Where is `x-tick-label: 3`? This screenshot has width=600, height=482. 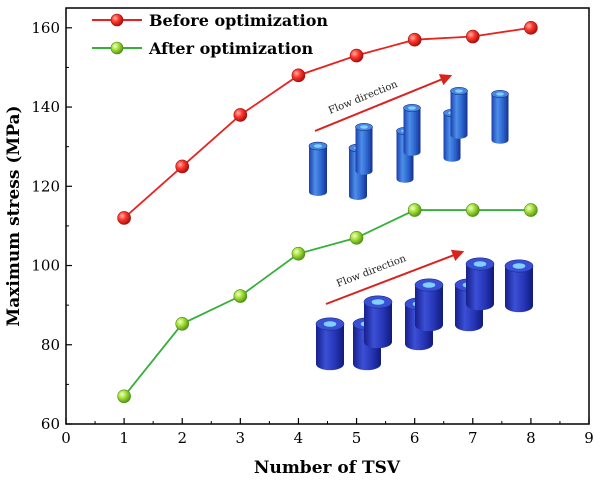
x-tick-label: 3 is located at coordinates (241, 438).